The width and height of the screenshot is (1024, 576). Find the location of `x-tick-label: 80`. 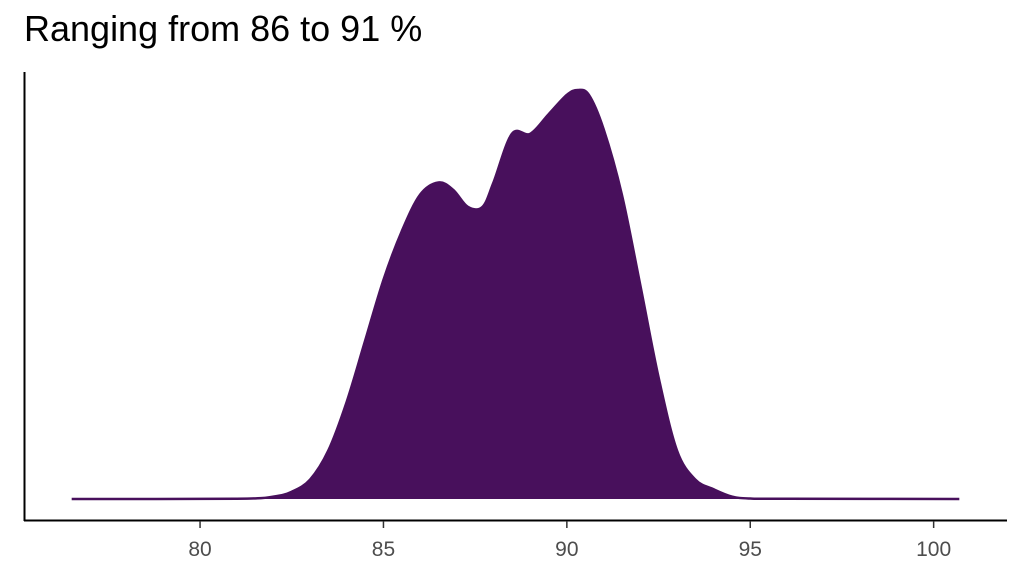

x-tick-label: 80 is located at coordinates (199, 549).